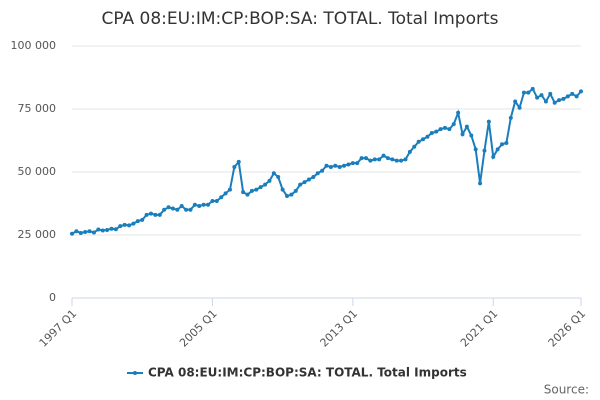  I want to click on y-tick-label: 25 000, so click(37, 234).